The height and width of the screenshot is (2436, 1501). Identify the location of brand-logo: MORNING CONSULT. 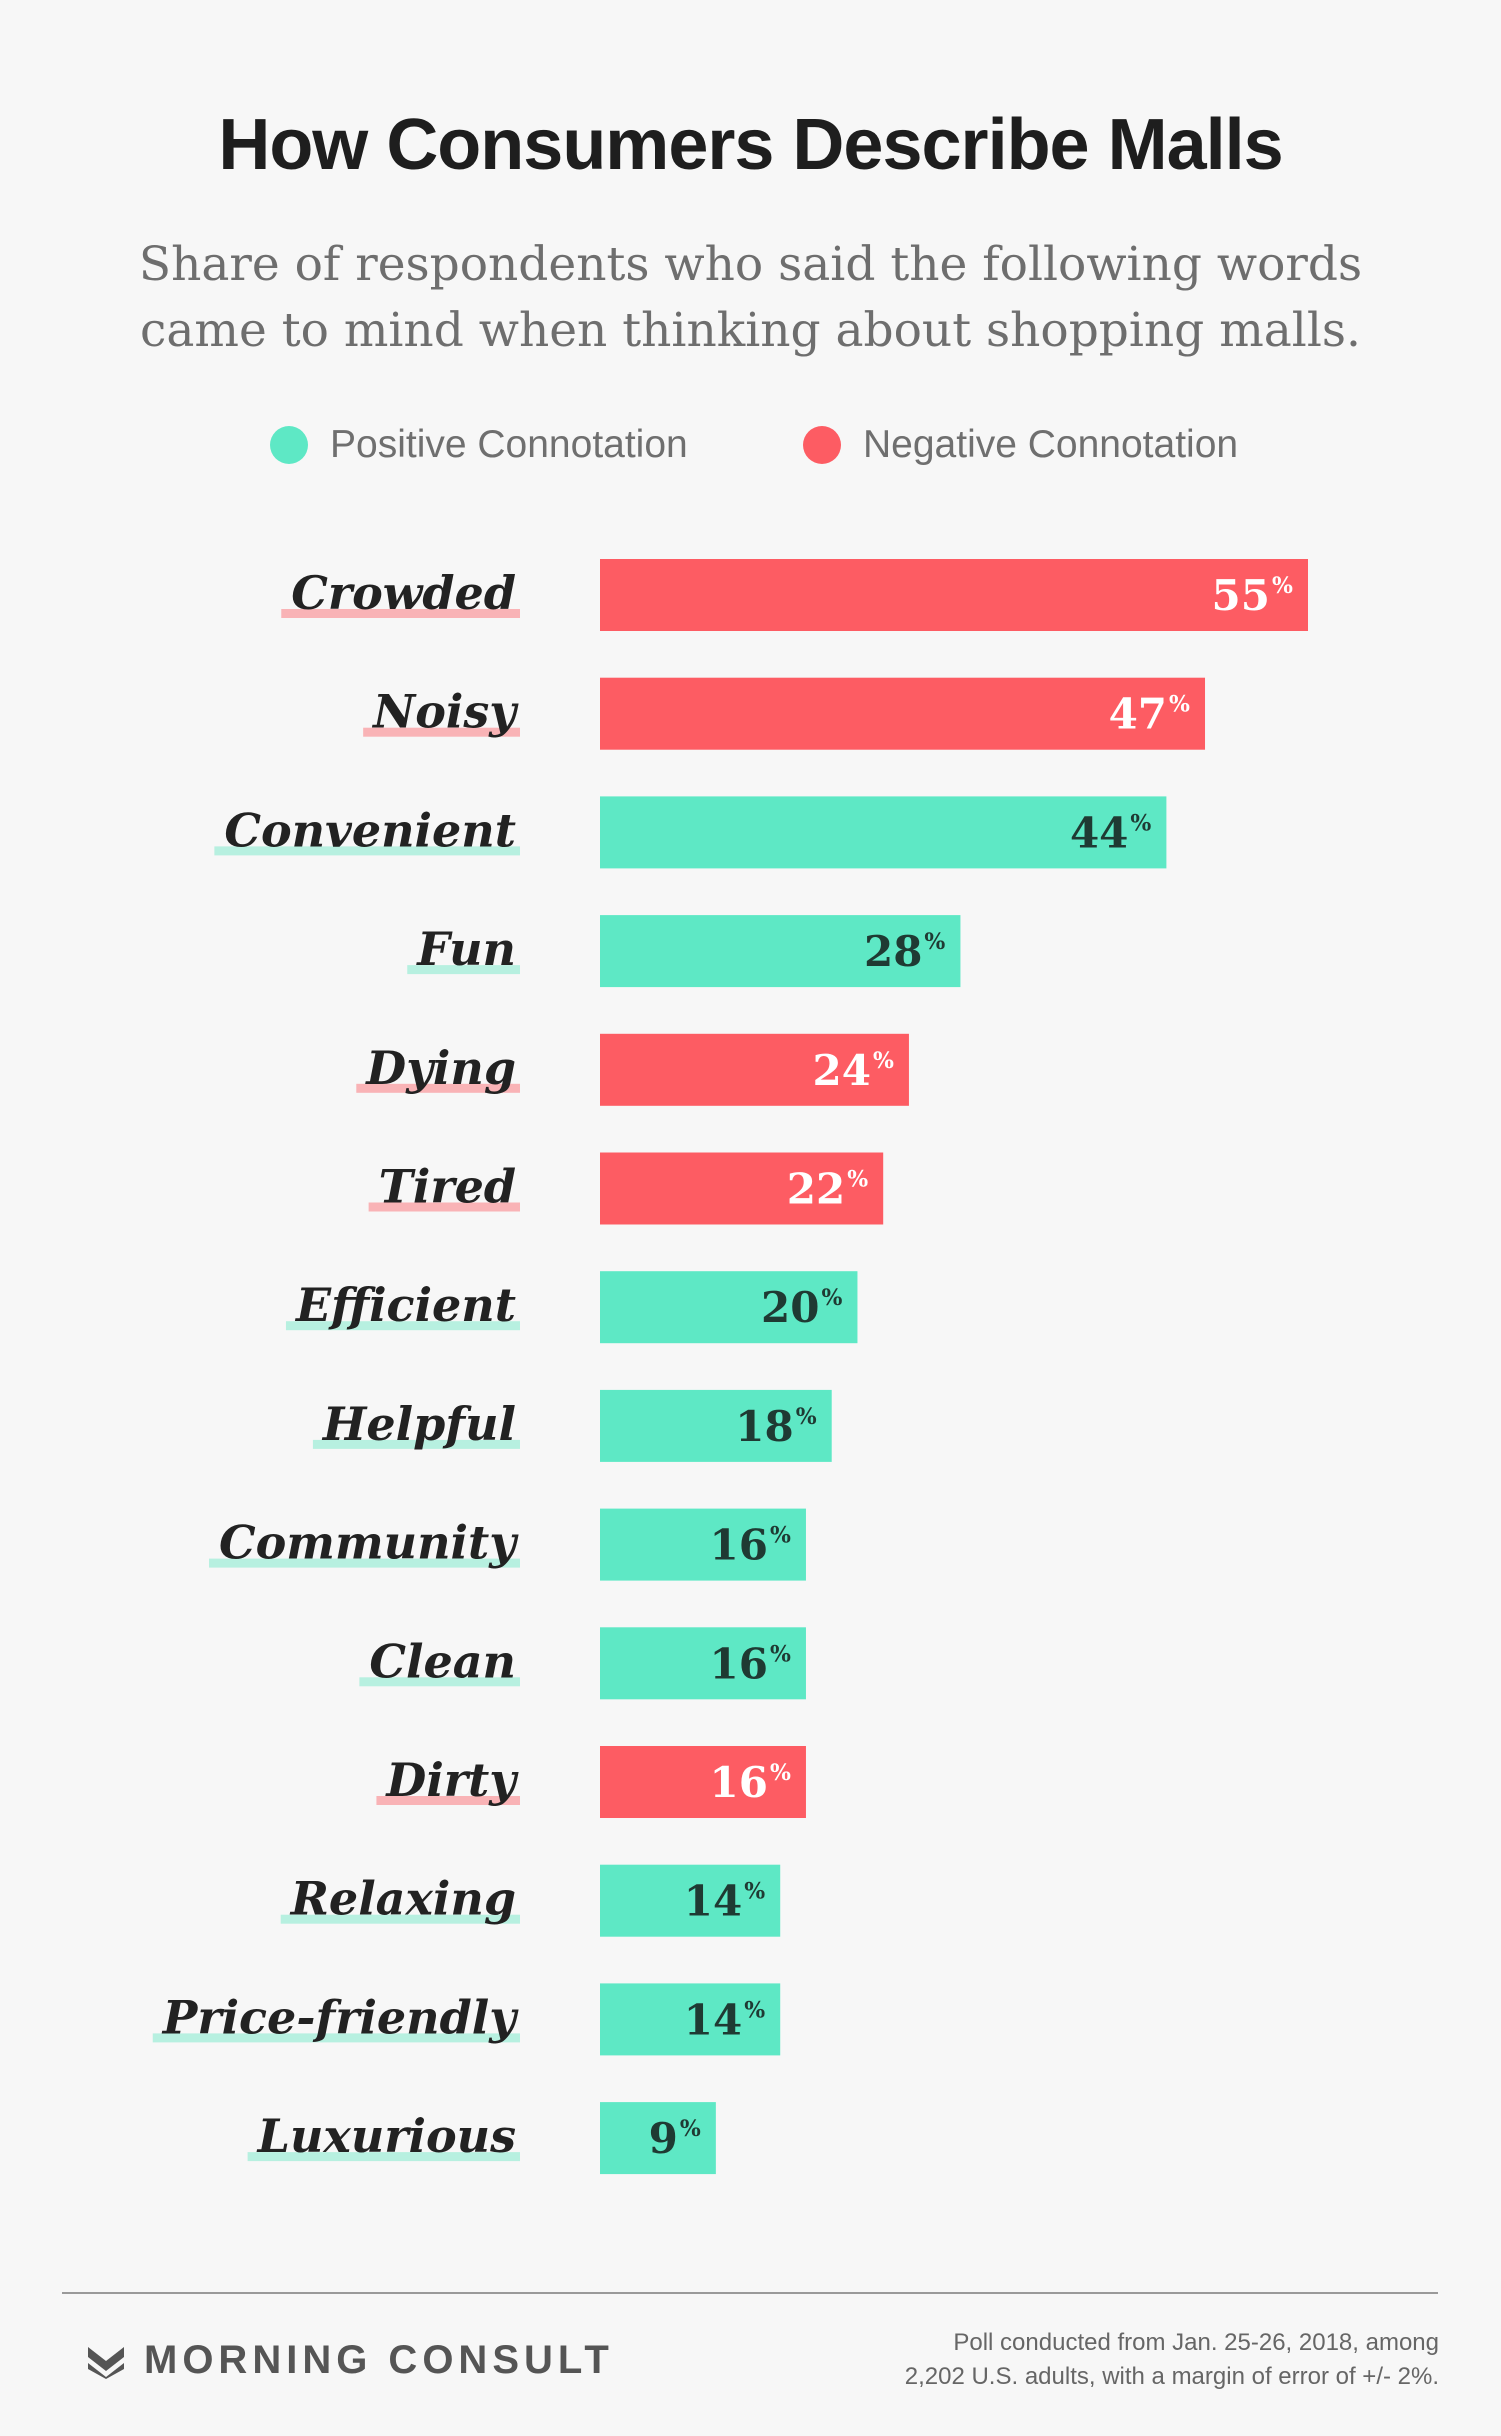
(350, 2360).